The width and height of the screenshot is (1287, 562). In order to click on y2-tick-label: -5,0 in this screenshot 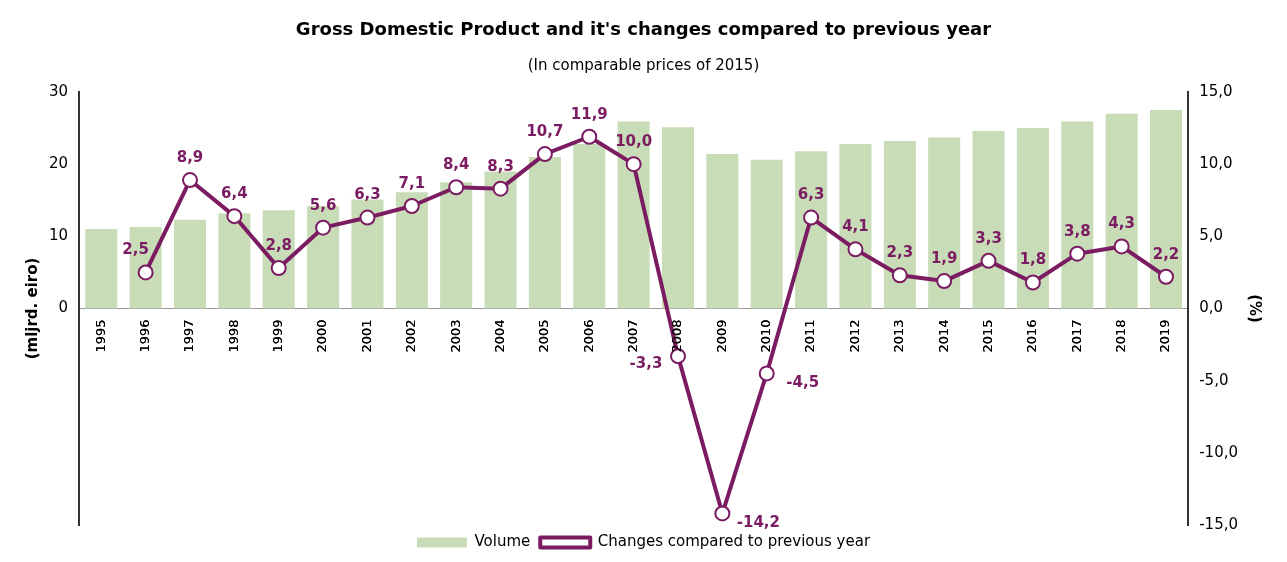, I will do `click(1214, 379)`.